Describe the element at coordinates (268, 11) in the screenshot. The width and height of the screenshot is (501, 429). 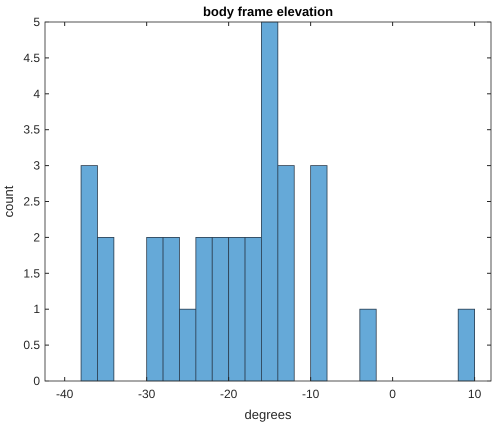
I see `chart-title: body frame elevation` at that location.